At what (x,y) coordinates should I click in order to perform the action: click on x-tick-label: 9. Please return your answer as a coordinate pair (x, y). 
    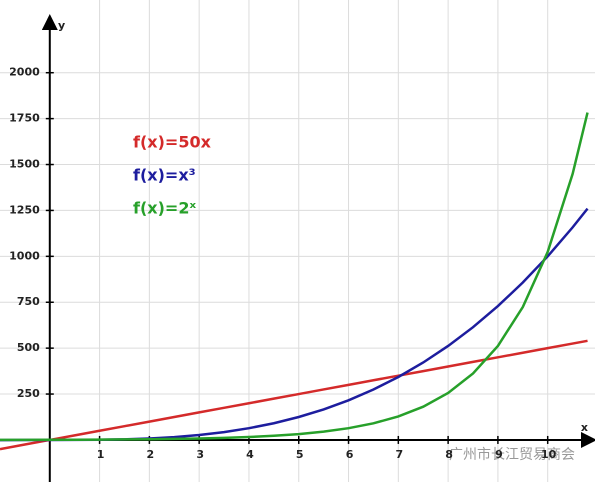
    Looking at the image, I should click on (499, 454).